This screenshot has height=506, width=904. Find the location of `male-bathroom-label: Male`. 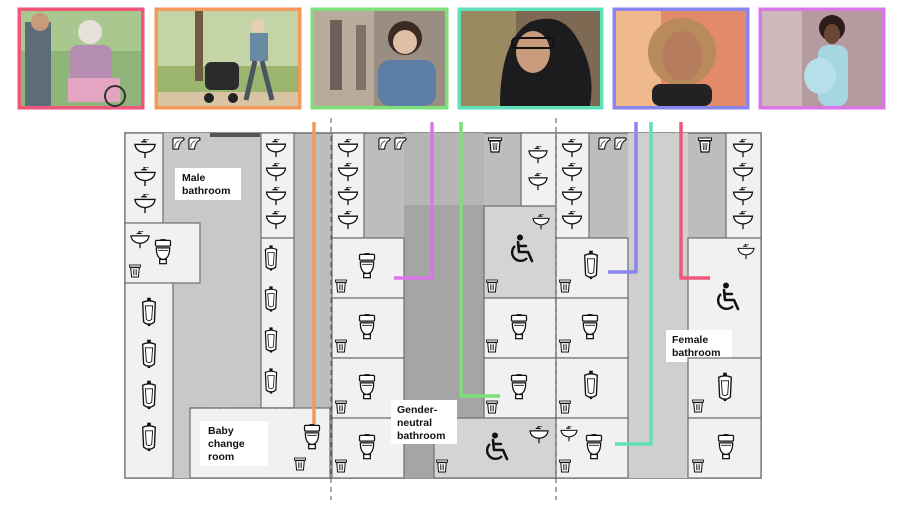

male-bathroom-label: Male is located at coordinates (194, 178).